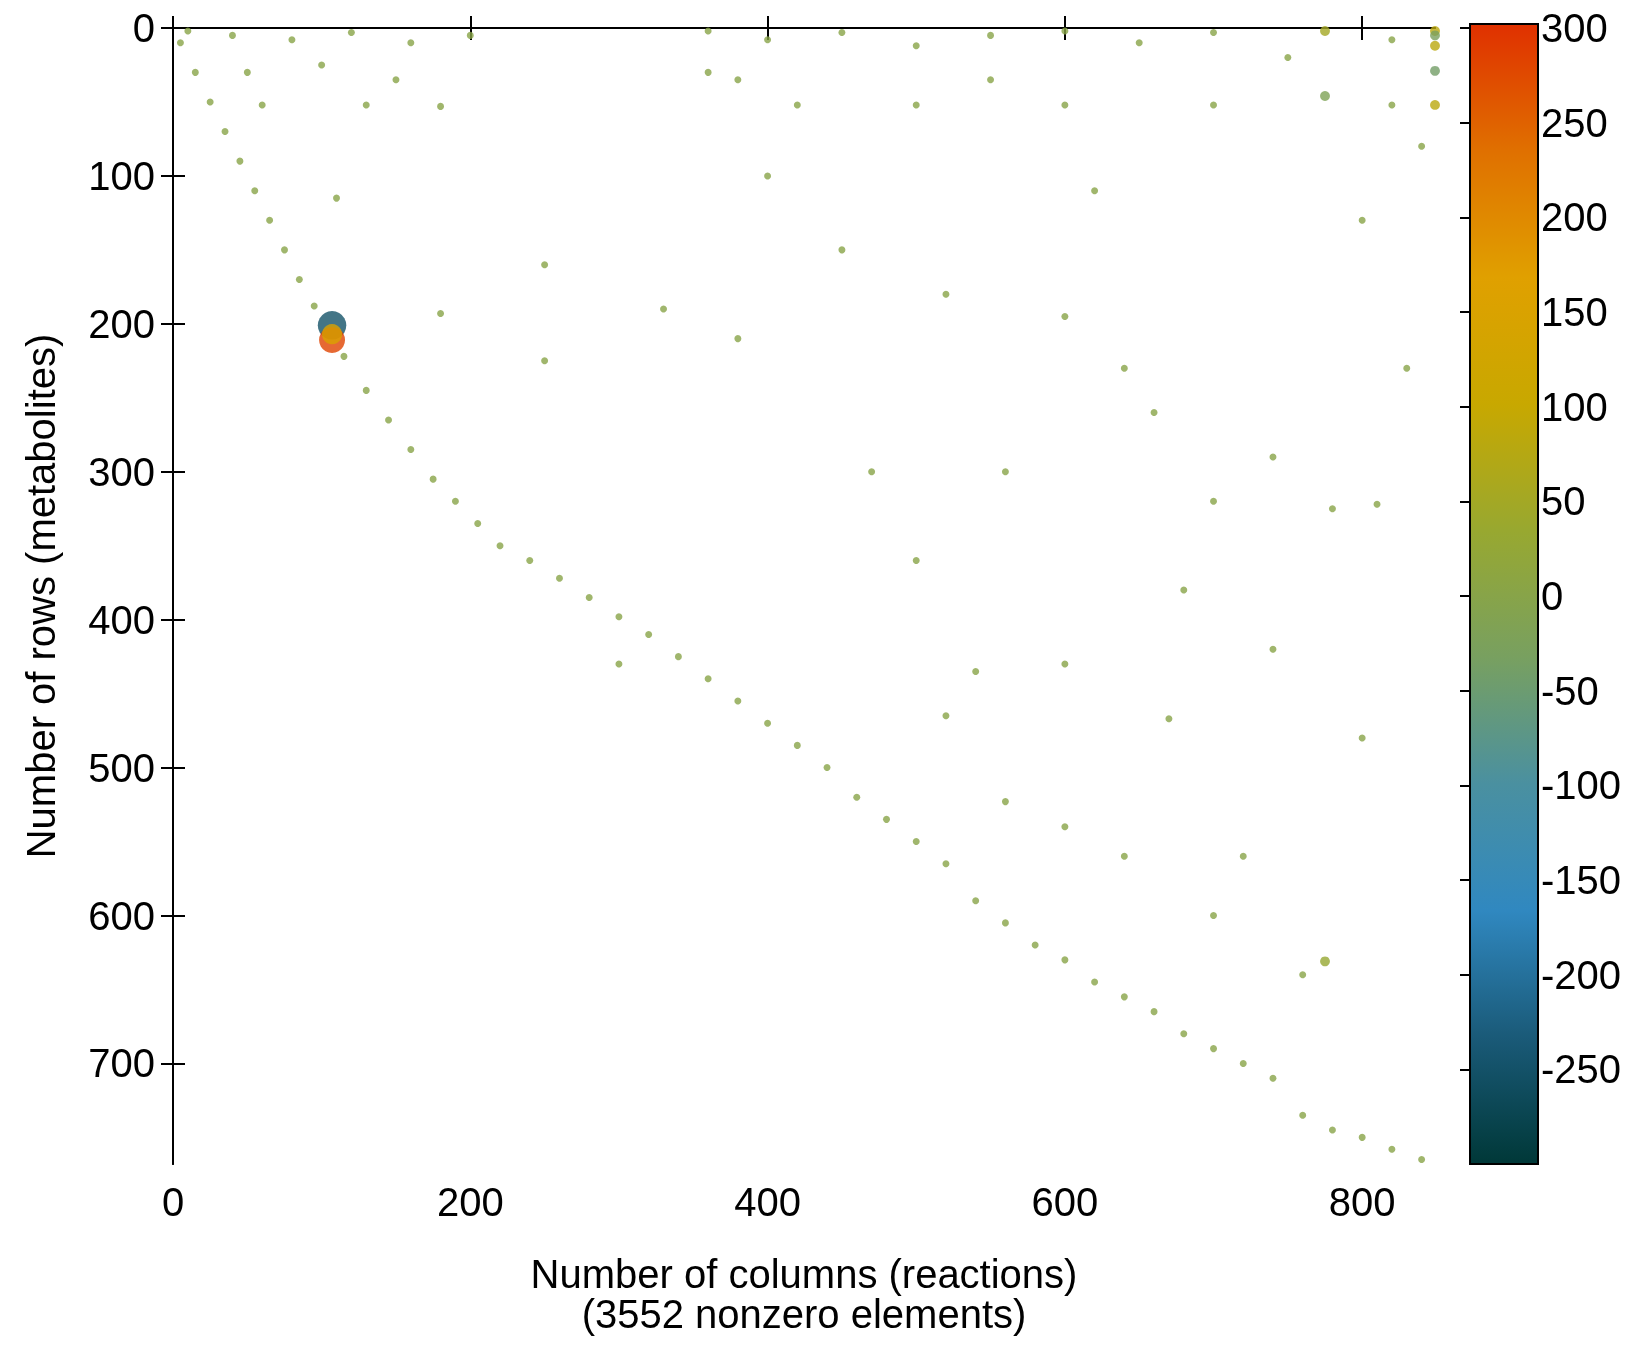  What do you see at coordinates (1574, 122) in the screenshot?
I see `color-bar-label: 250` at bounding box center [1574, 122].